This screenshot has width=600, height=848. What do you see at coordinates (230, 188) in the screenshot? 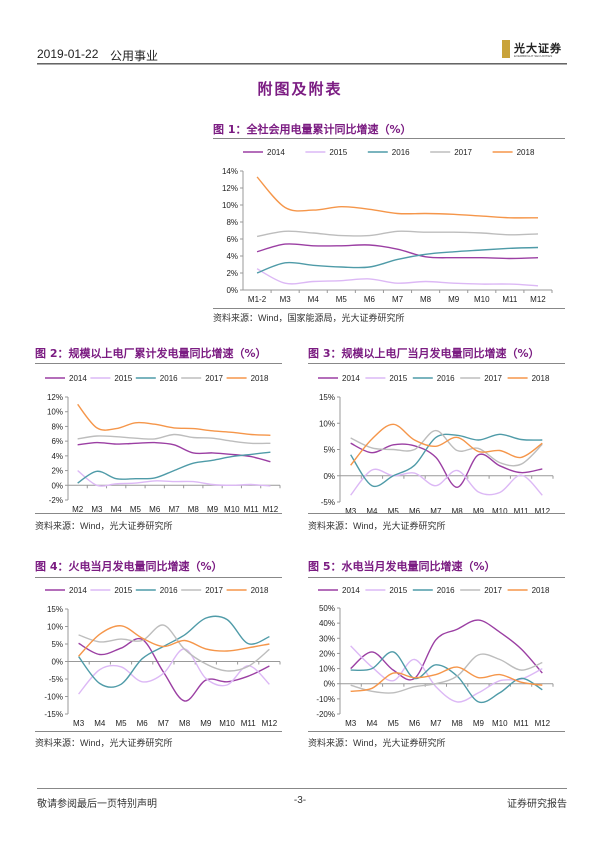
I see `y-tick-label: 12%` at bounding box center [230, 188].